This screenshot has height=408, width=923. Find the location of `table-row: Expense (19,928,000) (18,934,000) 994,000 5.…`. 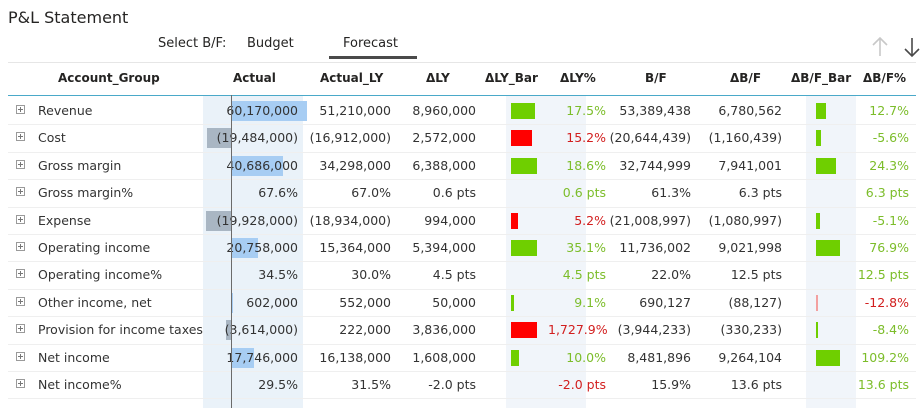

table-row: Expense (19,928,000) (18,934,000) 994,000 5.… is located at coordinates (462, 221).